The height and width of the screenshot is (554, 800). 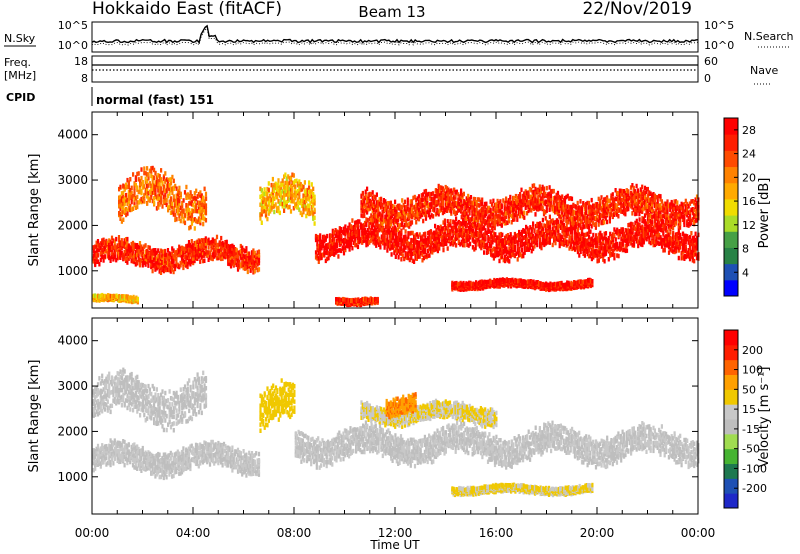 What do you see at coordinates (81, 61) in the screenshot?
I see `freq-tick-top: 18` at bounding box center [81, 61].